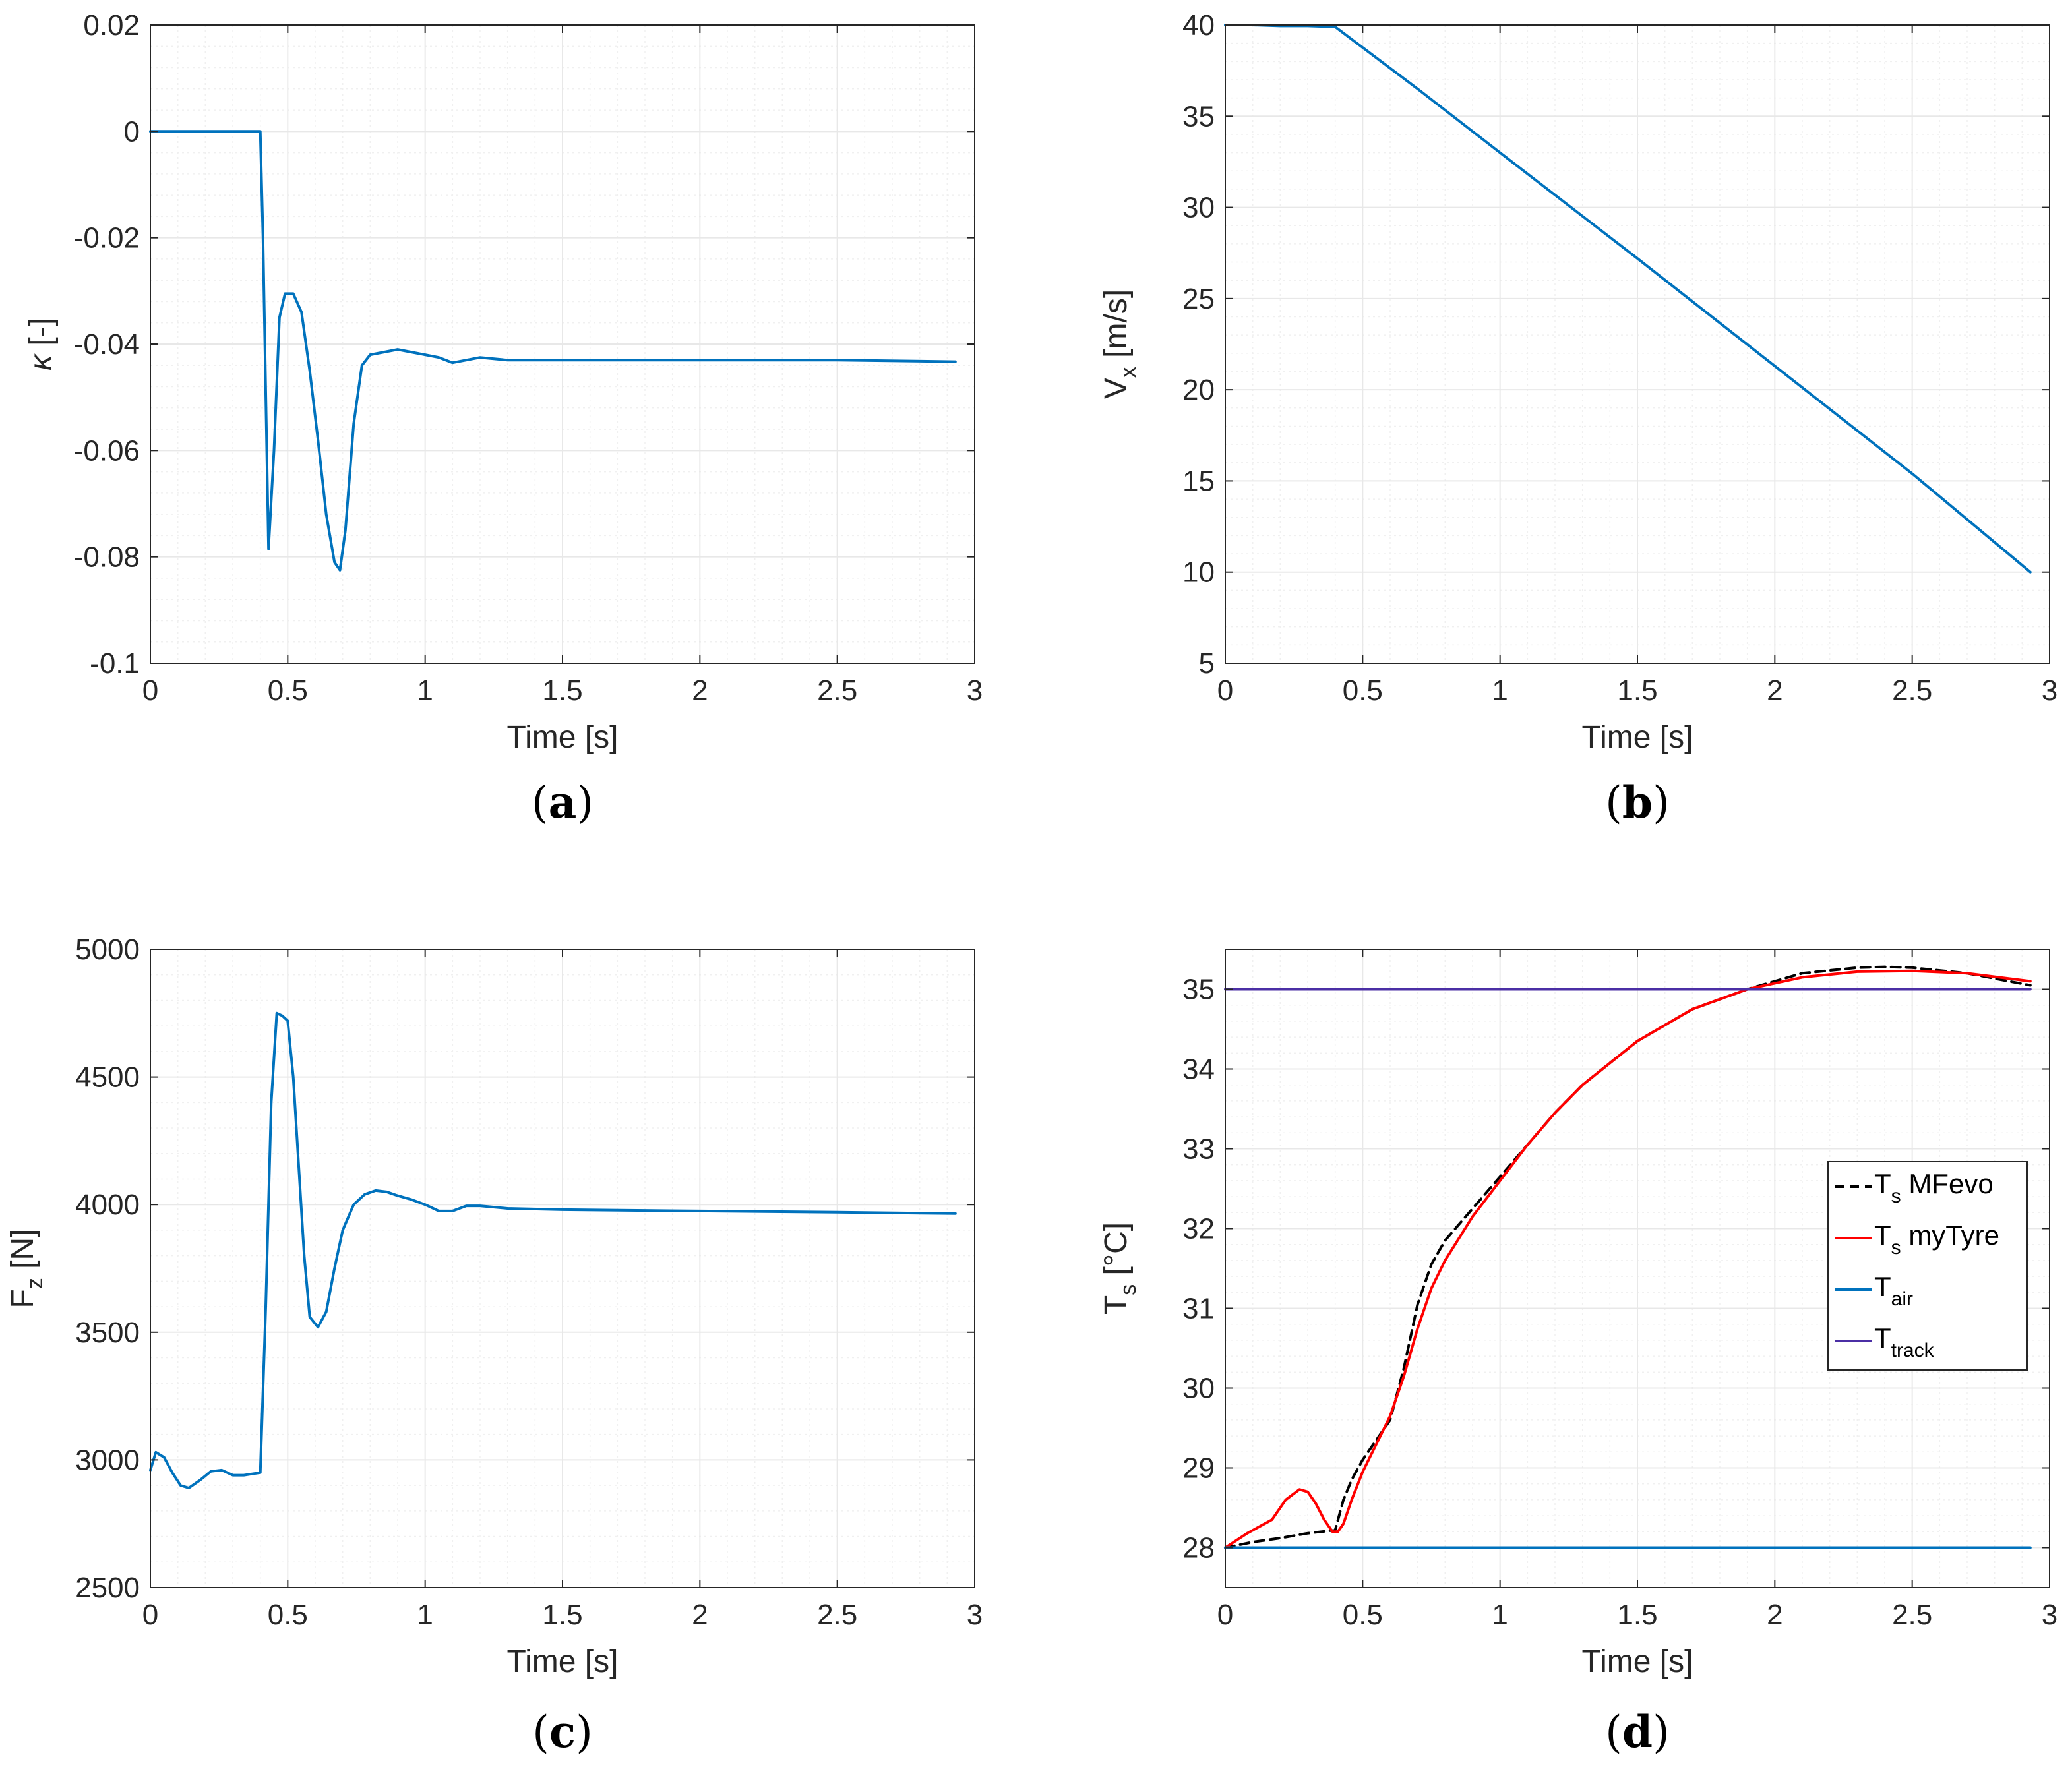  I want to click on legend-box, so click(1927, 1266).